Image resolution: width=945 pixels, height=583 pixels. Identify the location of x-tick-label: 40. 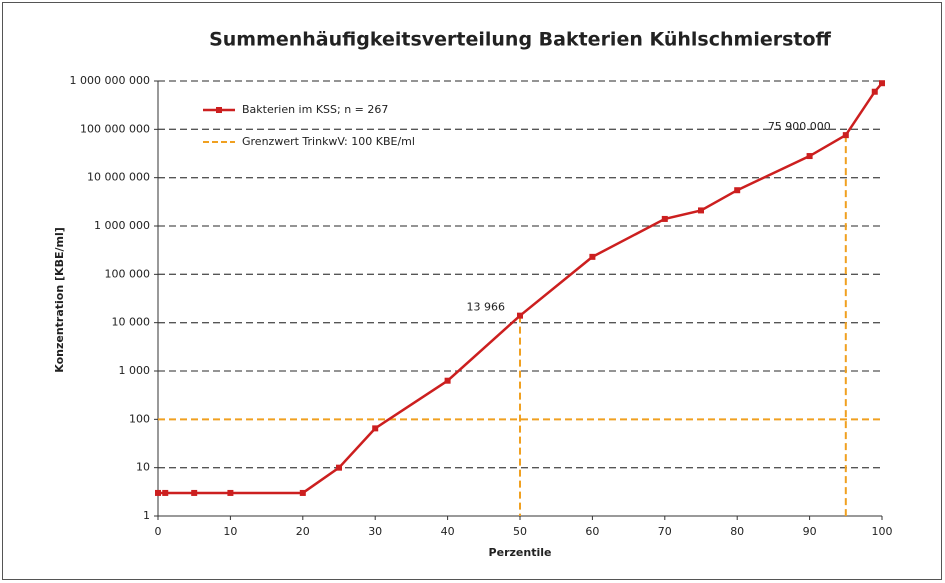
(448, 531).